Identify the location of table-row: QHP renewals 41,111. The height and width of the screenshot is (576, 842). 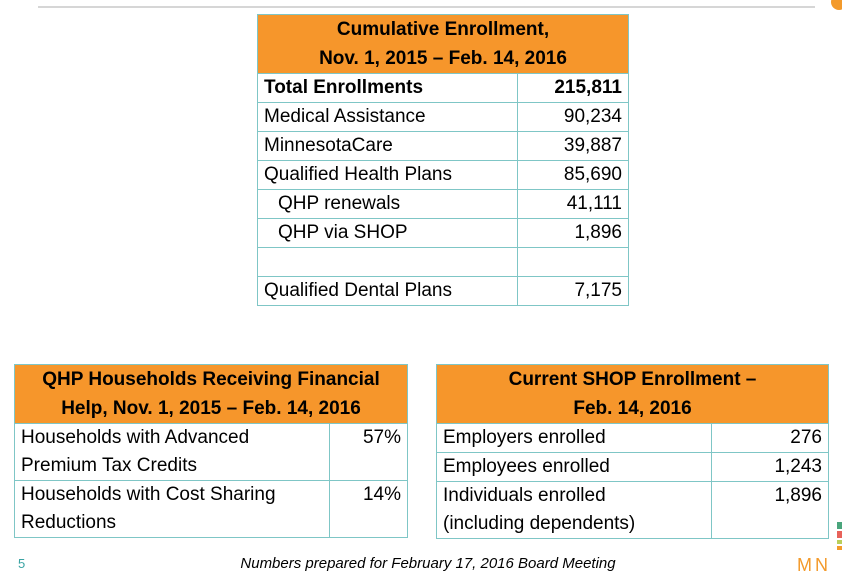
(443, 204).